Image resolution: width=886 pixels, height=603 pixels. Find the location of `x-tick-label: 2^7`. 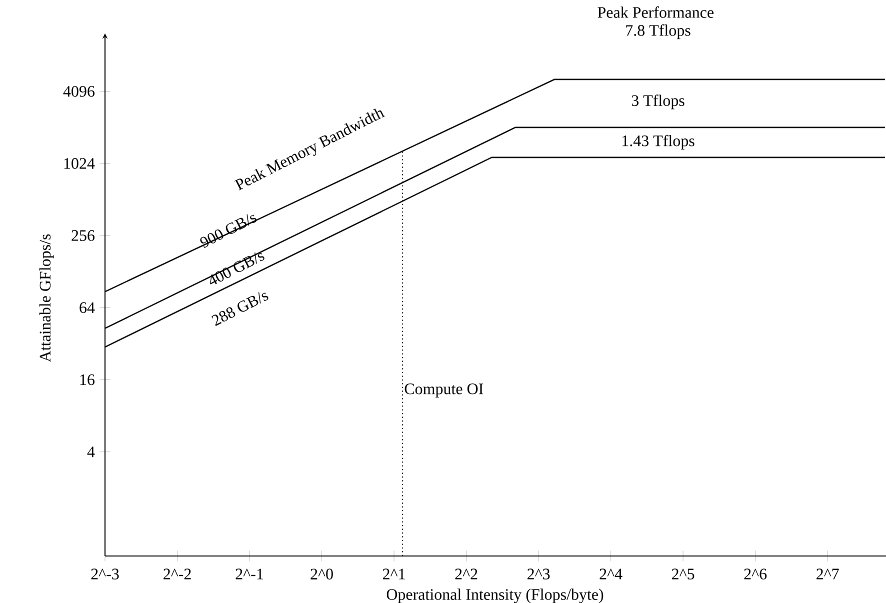

x-tick-label: 2^7 is located at coordinates (827, 574).